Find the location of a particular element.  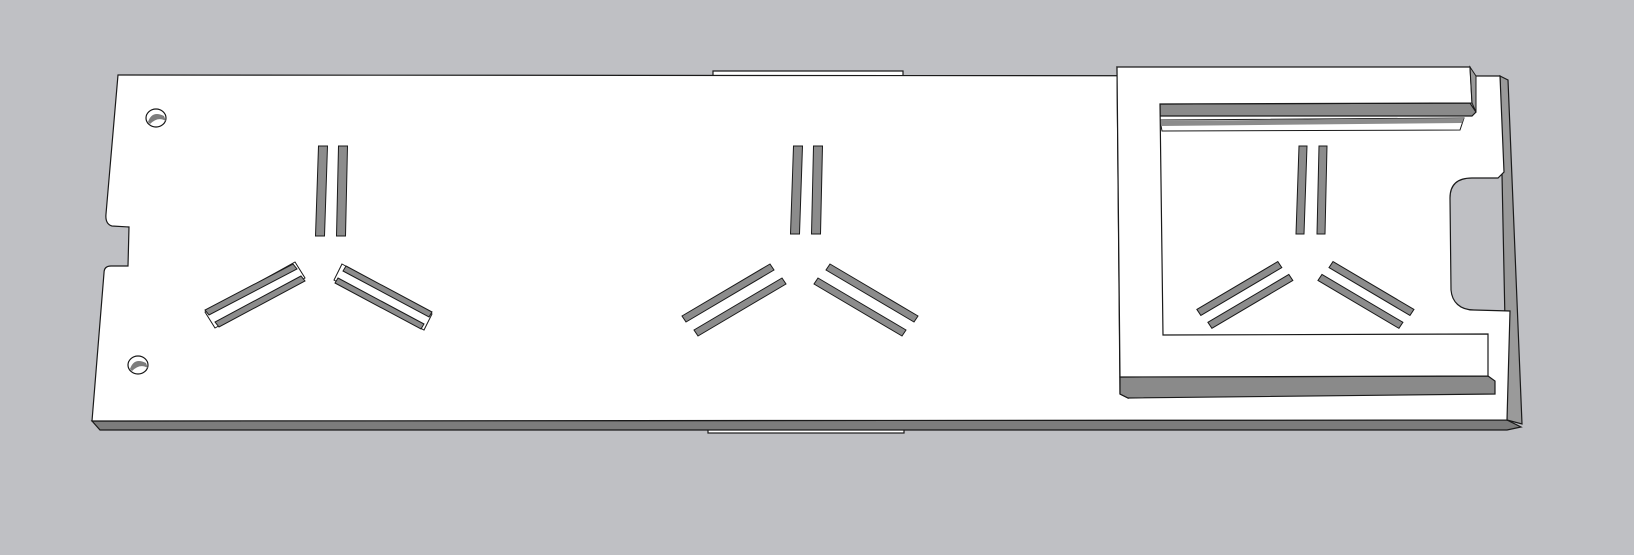

right-slot-group is located at coordinates (1305, 237).